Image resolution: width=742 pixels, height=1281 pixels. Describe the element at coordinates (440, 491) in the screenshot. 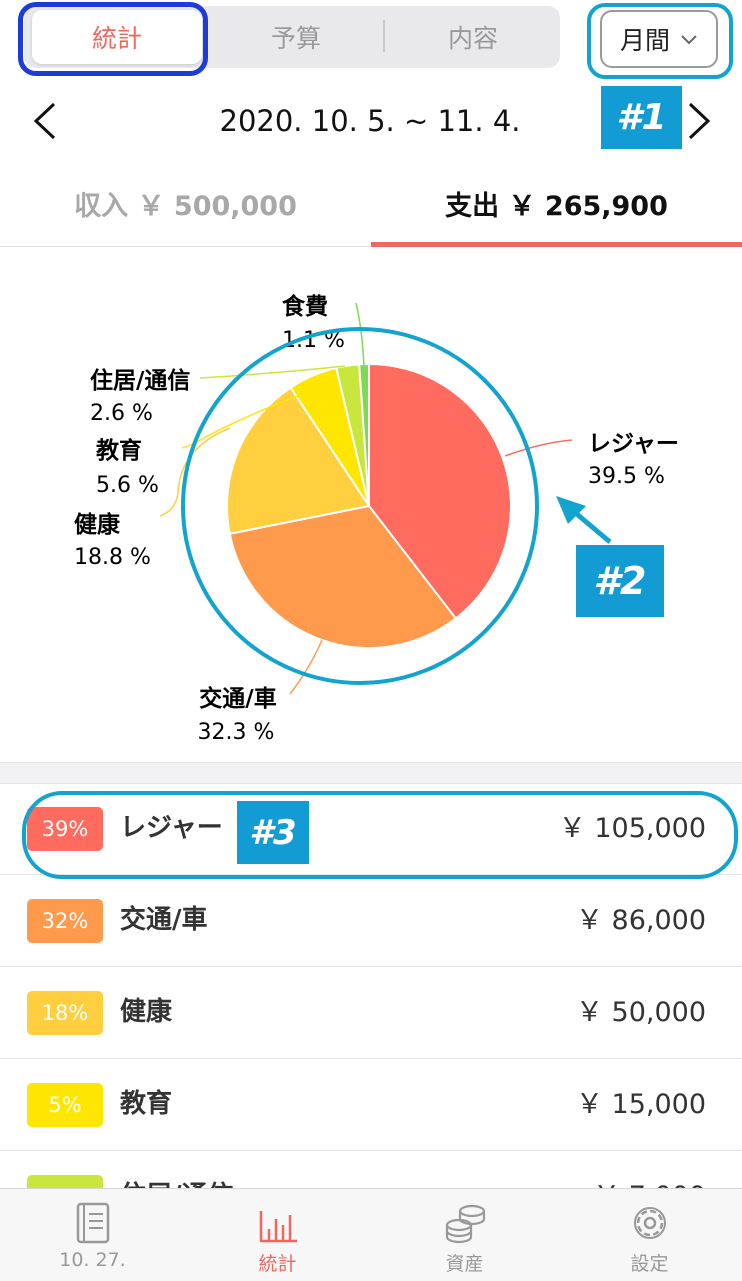

I see `pie-slice-leisure` at that location.